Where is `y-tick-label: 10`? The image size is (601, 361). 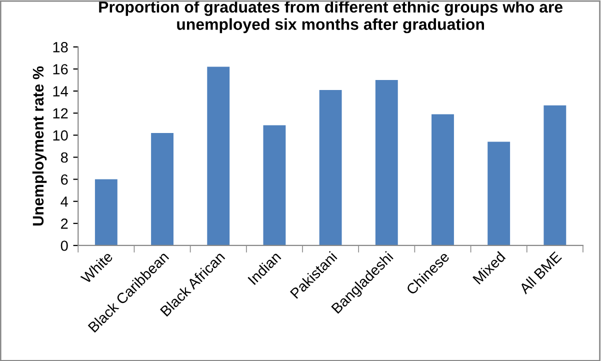
y-tick-label: 10 is located at coordinates (60, 135).